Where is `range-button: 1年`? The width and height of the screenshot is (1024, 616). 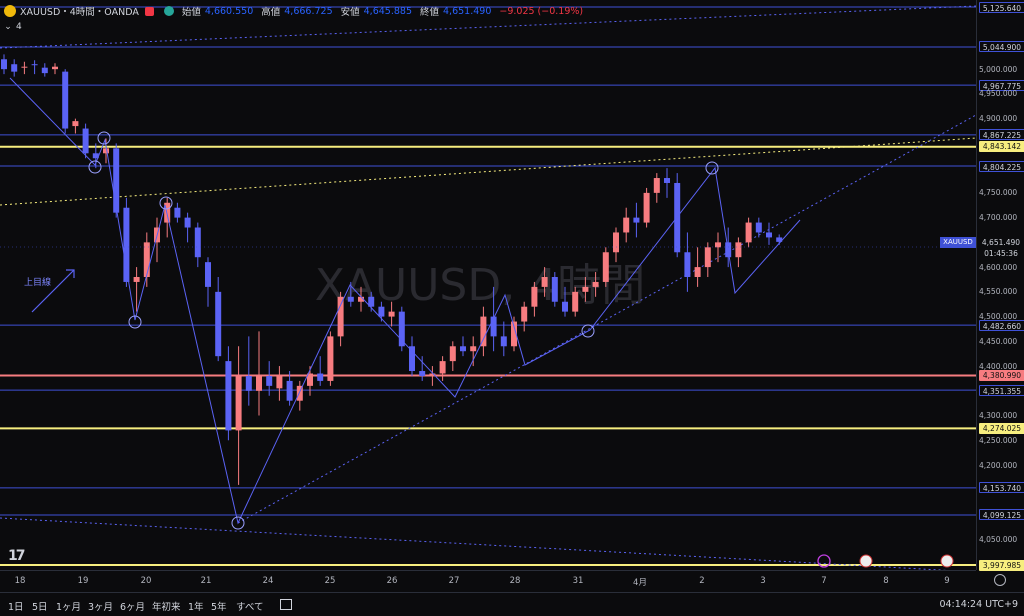 range-button: 1年 is located at coordinates (196, 607).